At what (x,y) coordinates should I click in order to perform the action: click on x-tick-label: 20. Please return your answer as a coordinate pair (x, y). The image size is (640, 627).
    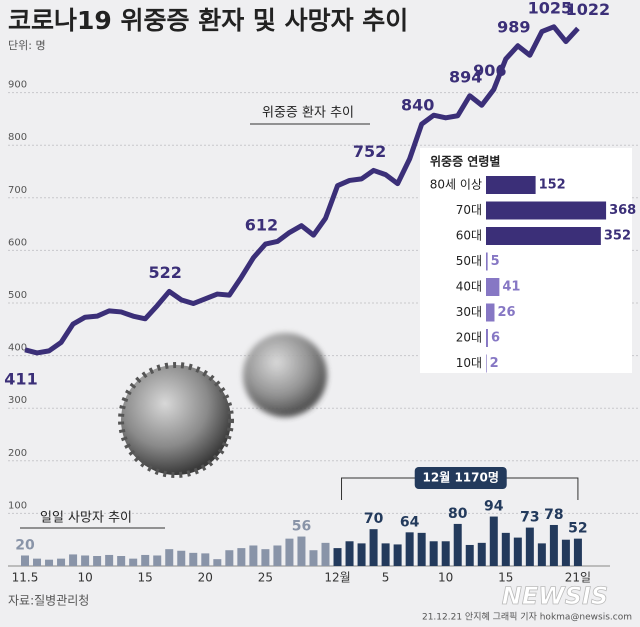
    Looking at the image, I should click on (205, 578).